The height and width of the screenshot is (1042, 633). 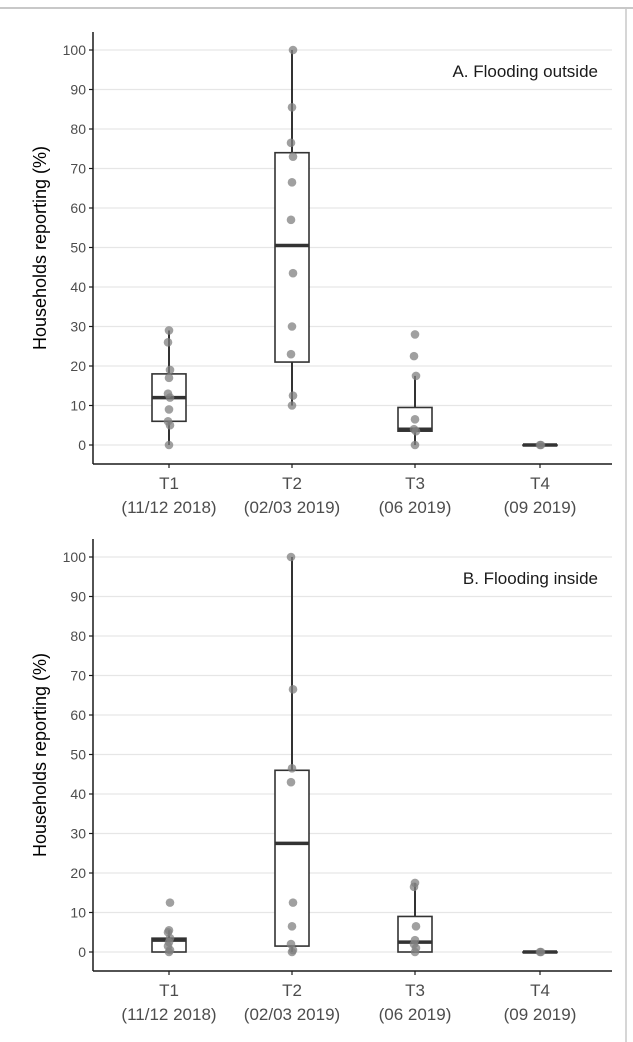 I want to click on panel-title: B. Flooding inside, so click(x=530, y=578).